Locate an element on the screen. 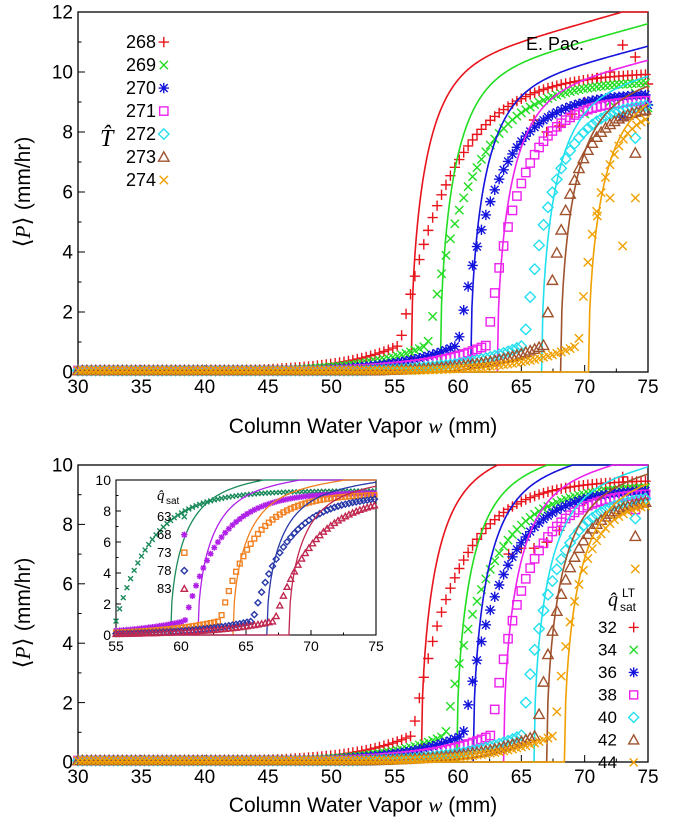  legend-label: 63 is located at coordinates (164, 516).